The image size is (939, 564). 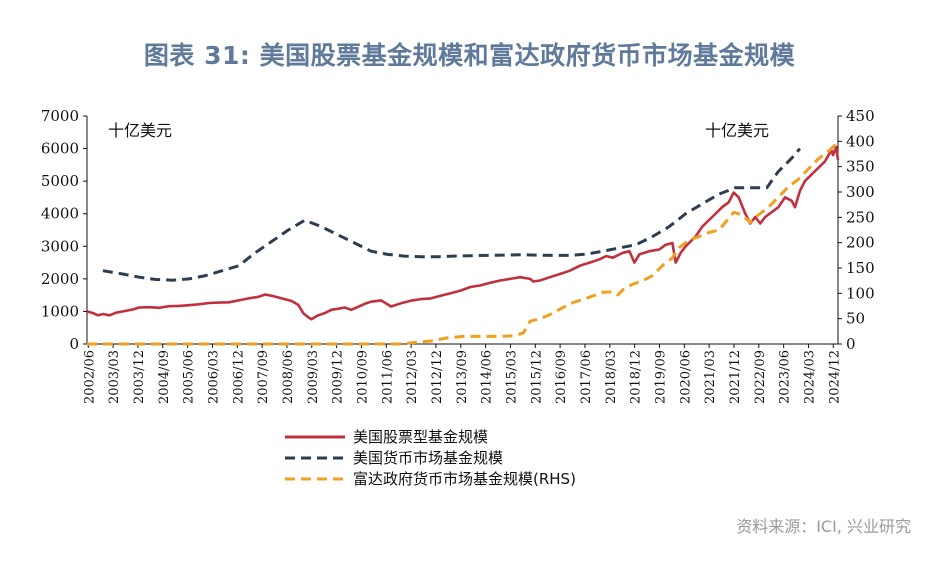 I want to click on left-tick-label: 5000, so click(x=60, y=181).